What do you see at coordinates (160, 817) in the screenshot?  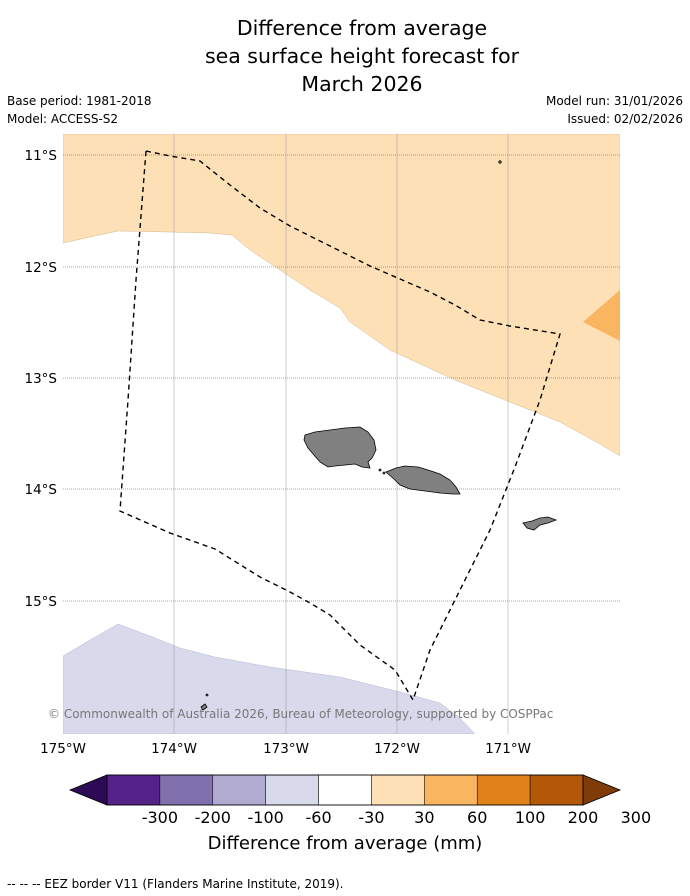 I see `colorbar-tick-label: -300` at bounding box center [160, 817].